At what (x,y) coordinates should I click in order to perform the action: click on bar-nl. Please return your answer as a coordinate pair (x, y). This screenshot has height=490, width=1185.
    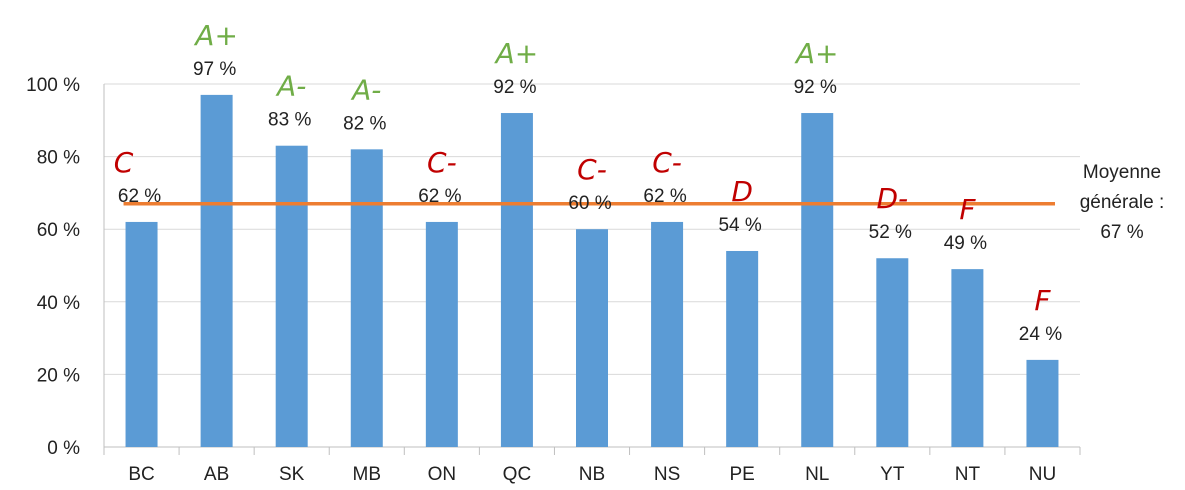
    Looking at the image, I should click on (817, 280).